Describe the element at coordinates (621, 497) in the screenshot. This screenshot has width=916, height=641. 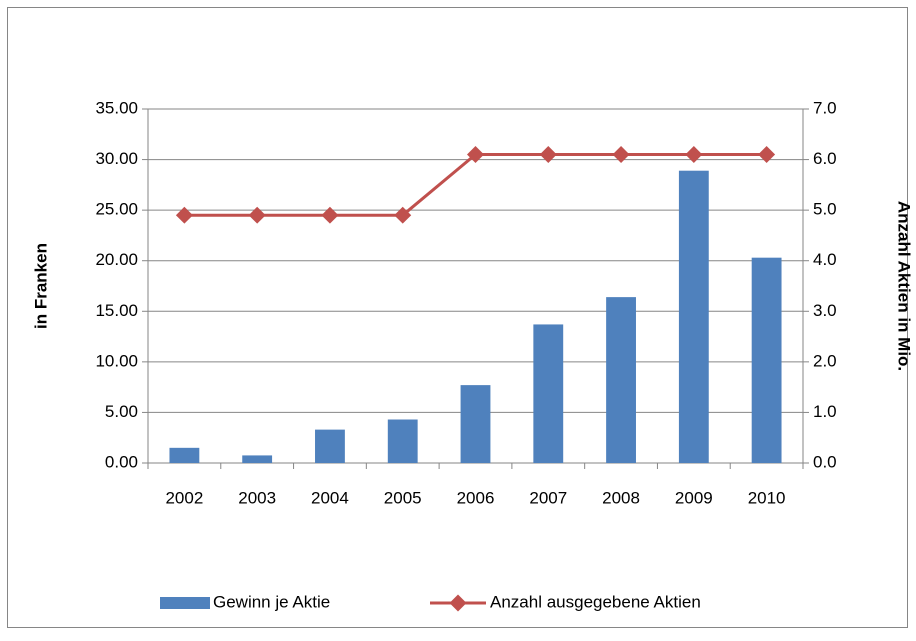
I see `x-tick-label: 2008` at that location.